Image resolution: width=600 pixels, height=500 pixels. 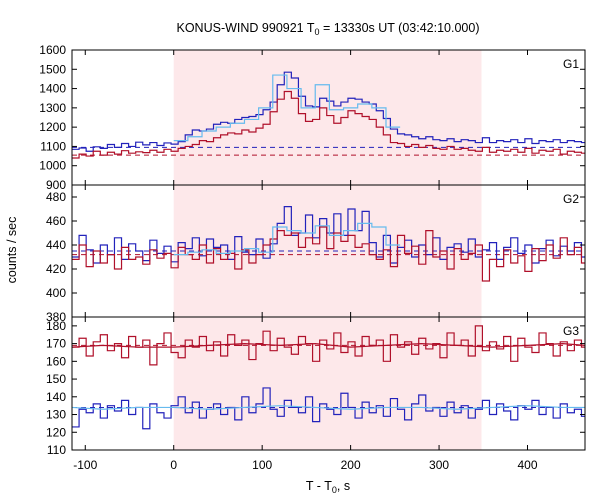 What do you see at coordinates (56, 293) in the screenshot?
I see `y-tick-label: 400` at bounding box center [56, 293].